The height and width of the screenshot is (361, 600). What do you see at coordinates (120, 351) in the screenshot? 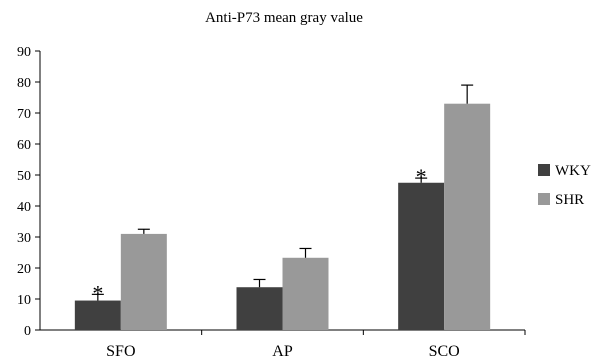
I see `x-tick-label: SFO` at bounding box center [120, 351].